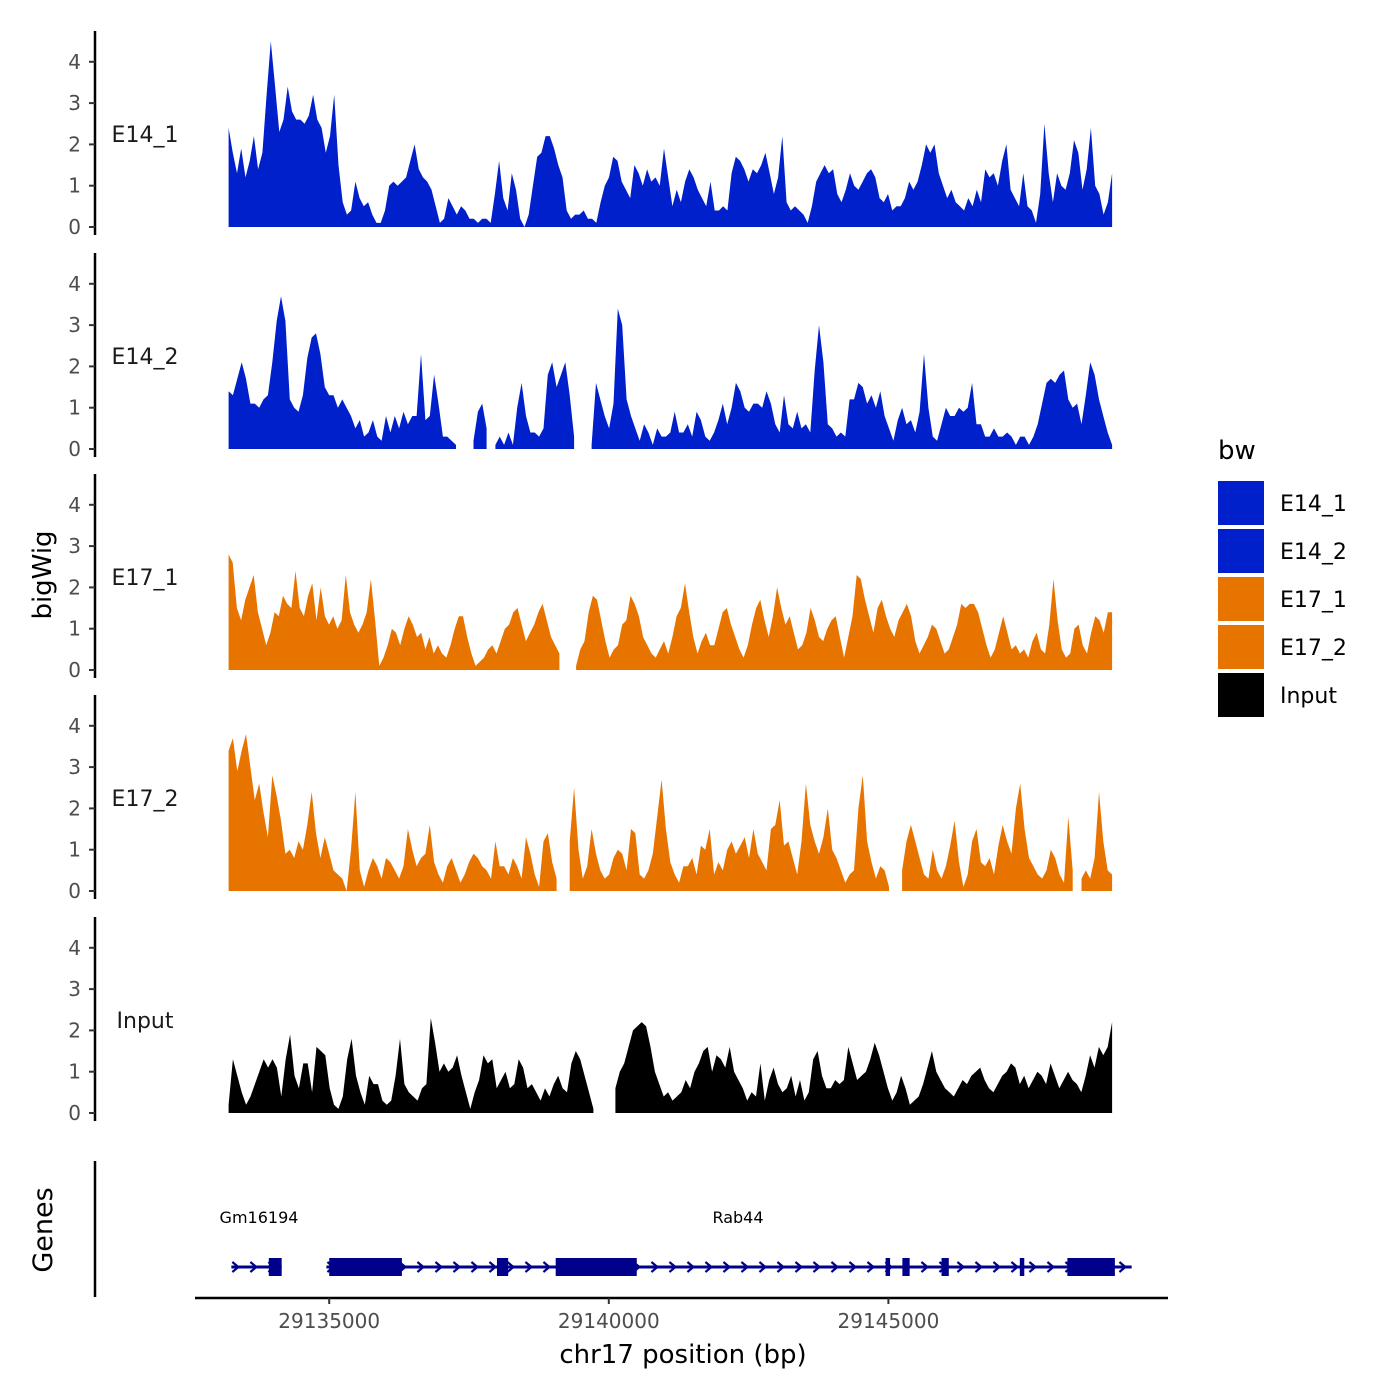 This screenshot has width=1400, height=1400. What do you see at coordinates (43, 1229) in the screenshot?
I see `genes-track-label: Genes` at bounding box center [43, 1229].